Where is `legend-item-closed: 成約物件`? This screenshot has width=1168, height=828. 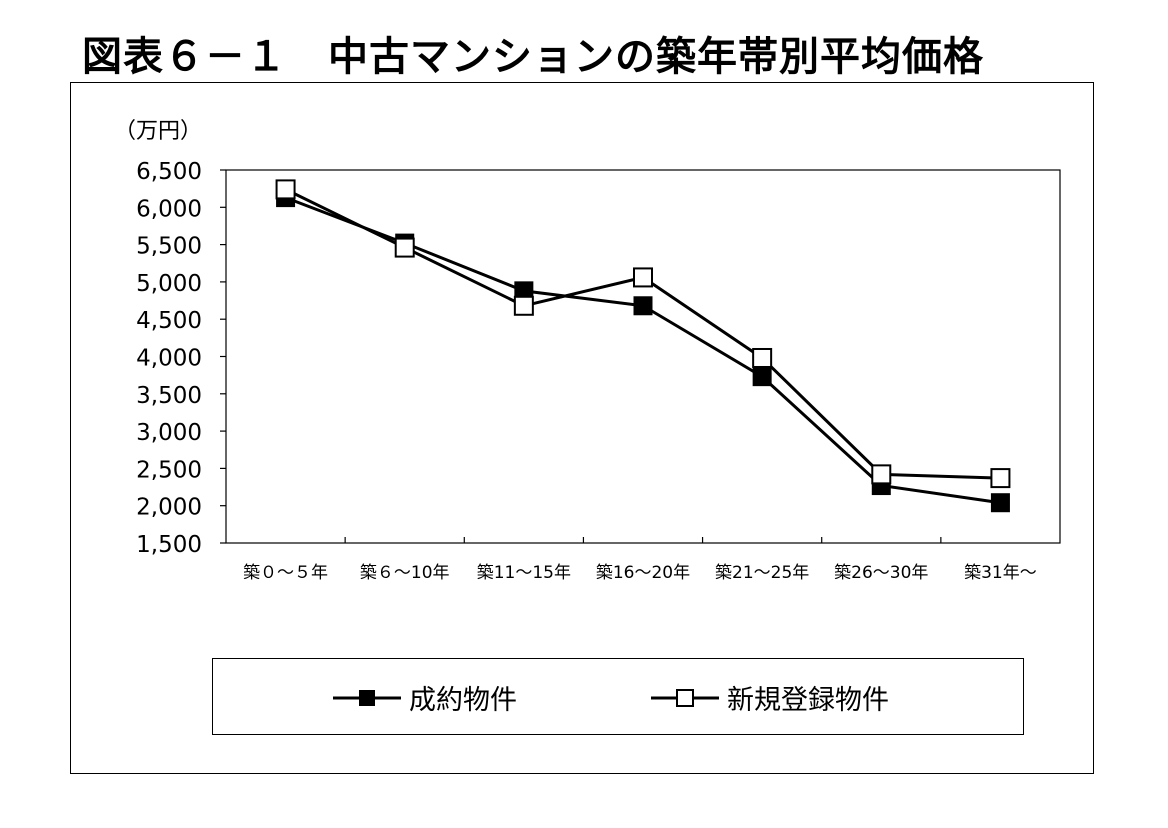 legend-item-closed: 成約物件 is located at coordinates (425, 697).